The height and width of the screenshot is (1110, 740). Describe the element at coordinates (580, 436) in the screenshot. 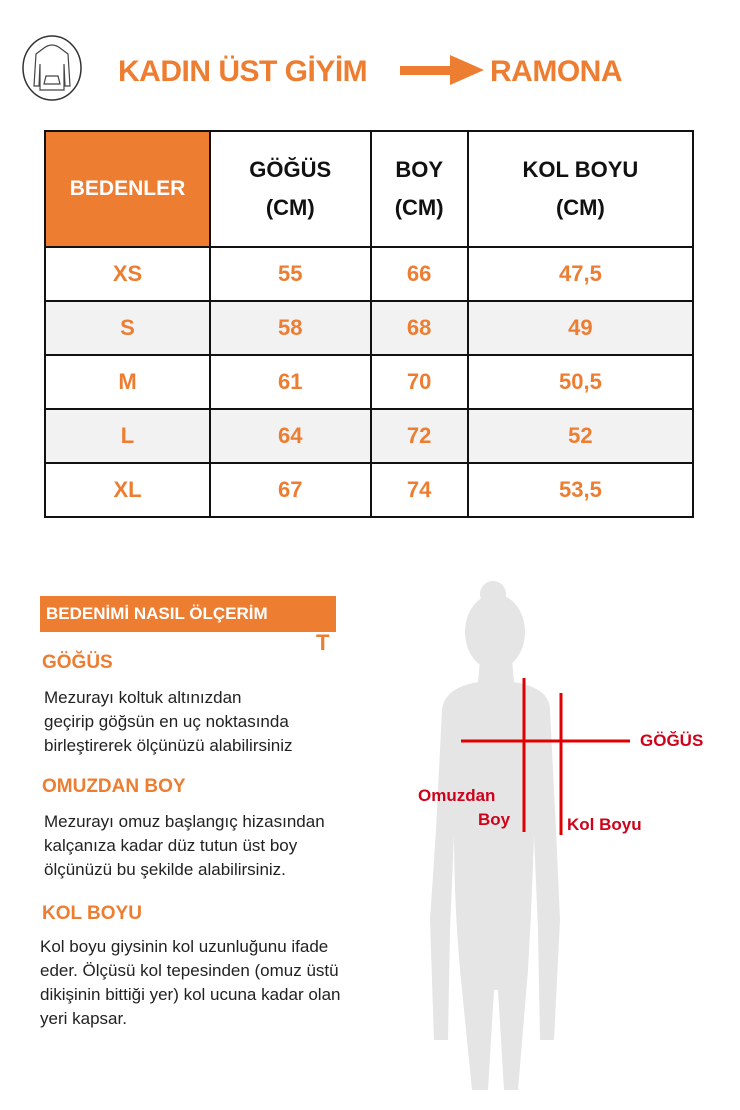

I see `value-cell: 52` at that location.